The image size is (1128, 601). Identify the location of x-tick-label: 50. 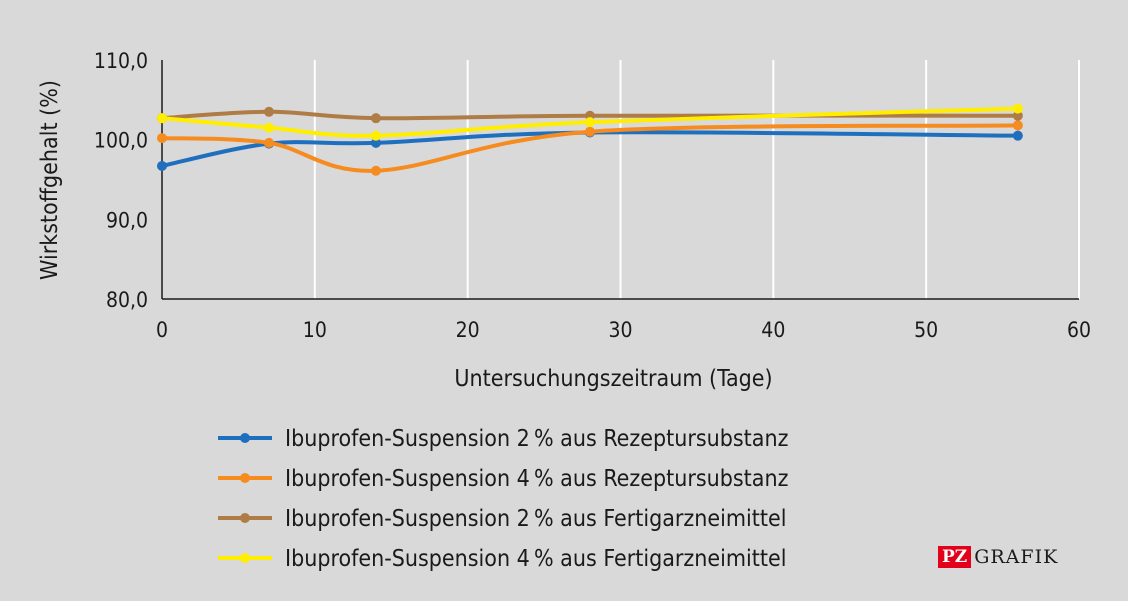
(926, 330).